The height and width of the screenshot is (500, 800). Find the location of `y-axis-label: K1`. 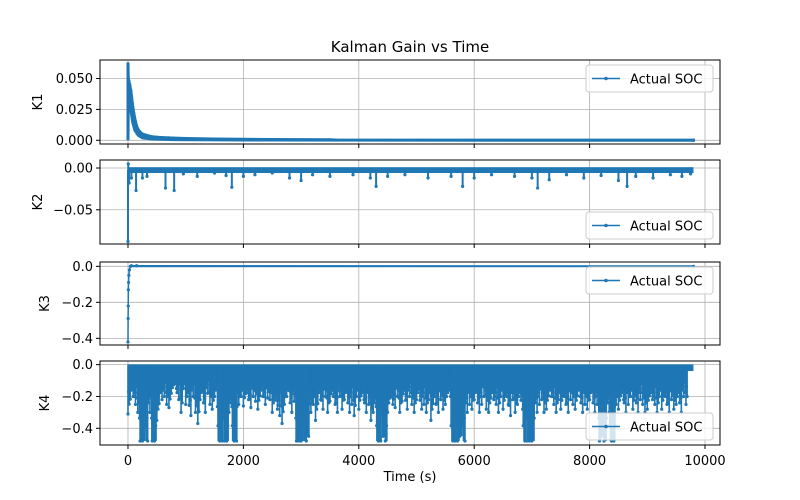

y-axis-label: K1 is located at coordinates (38, 102).